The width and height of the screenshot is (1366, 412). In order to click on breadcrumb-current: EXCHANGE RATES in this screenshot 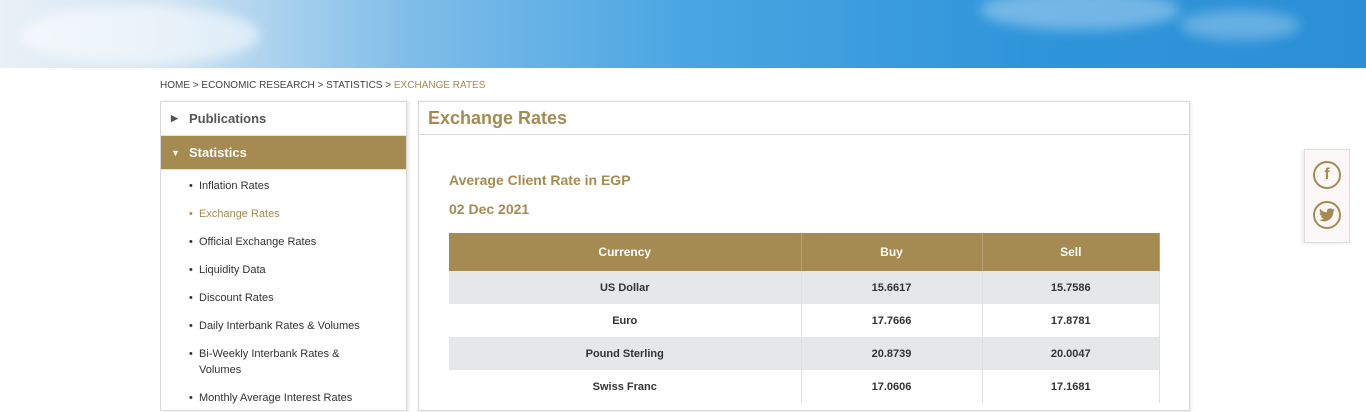, I will do `click(439, 85)`.